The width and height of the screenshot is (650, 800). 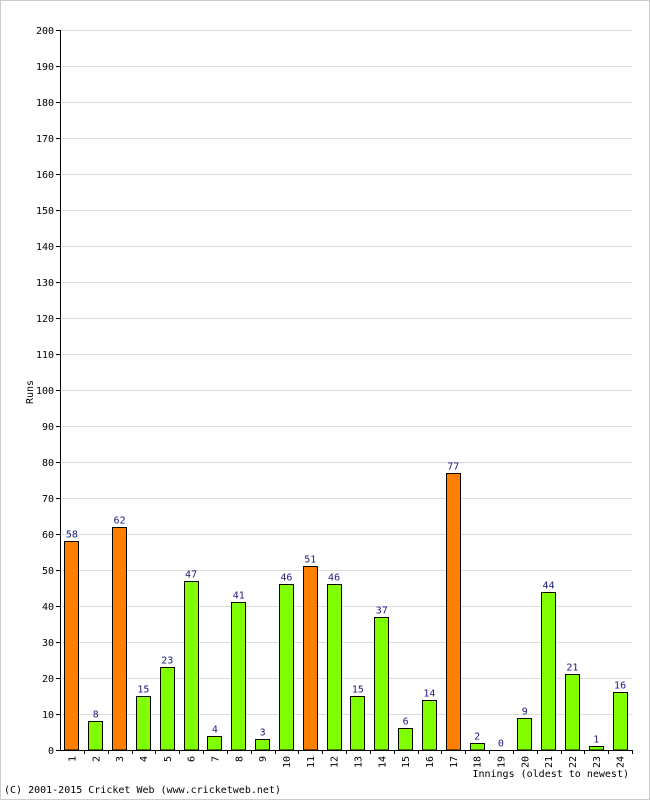 I want to click on y-tick-label: 10, so click(x=48, y=715).